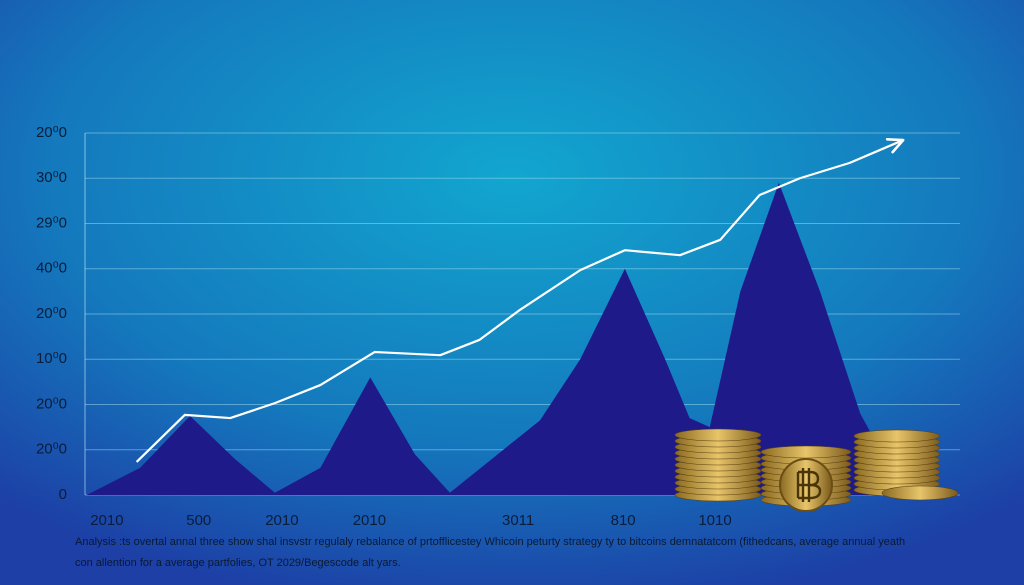 The image size is (1024, 585). Describe the element at coordinates (63, 494) in the screenshot. I see `y-tick-label: 0` at that location.